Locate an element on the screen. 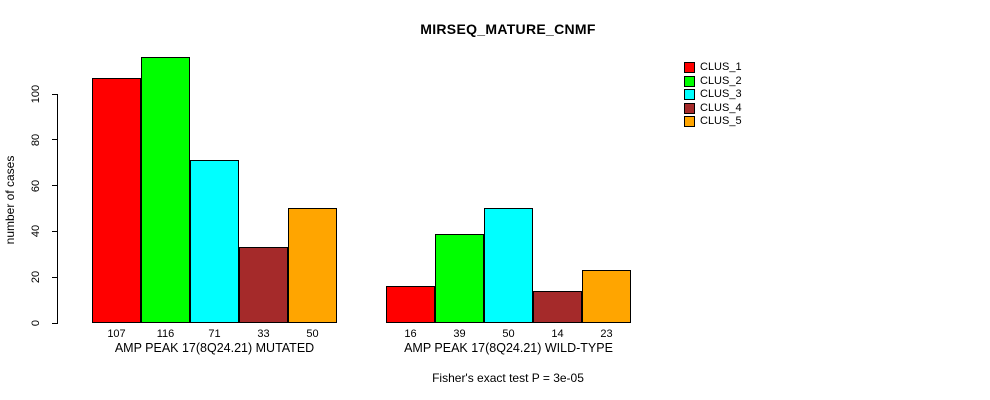 This screenshot has height=400, width=990. bar-value-label: 107 is located at coordinates (116, 334).